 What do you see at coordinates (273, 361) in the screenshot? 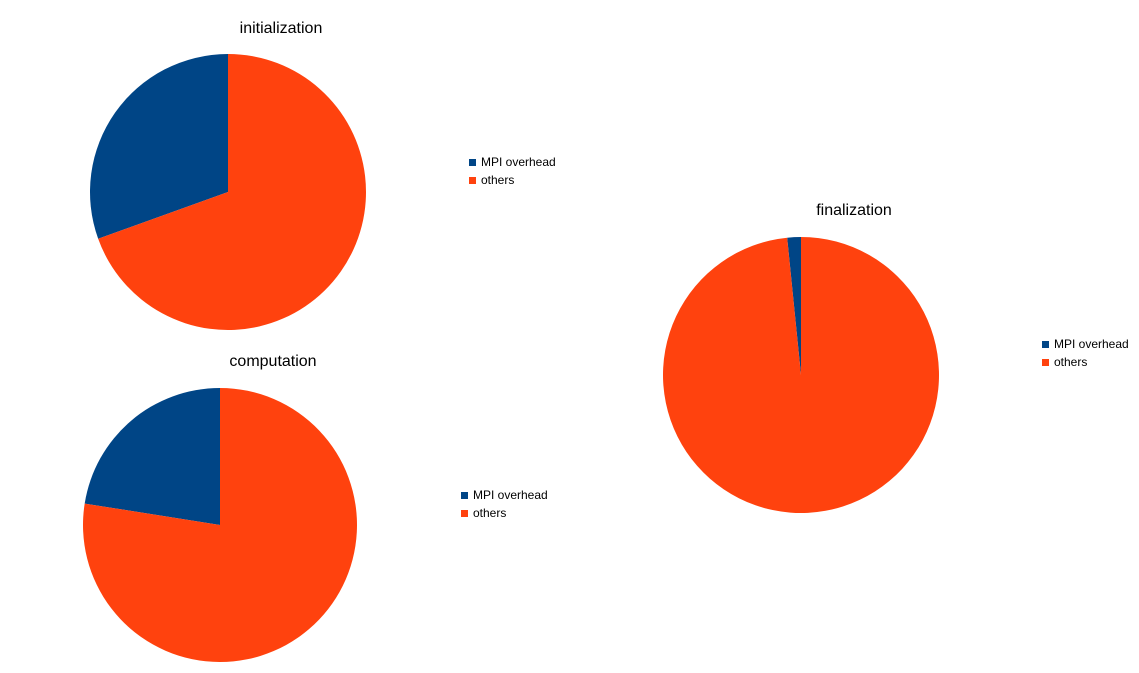
I see `chart-title: computation` at bounding box center [273, 361].